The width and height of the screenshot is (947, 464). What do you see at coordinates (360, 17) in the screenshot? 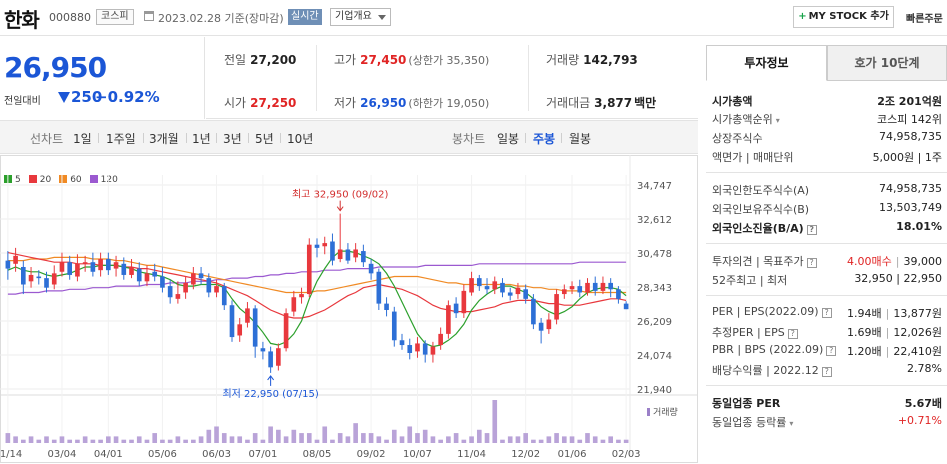
I see `company-overview-select: 기업개요` at bounding box center [360, 17].